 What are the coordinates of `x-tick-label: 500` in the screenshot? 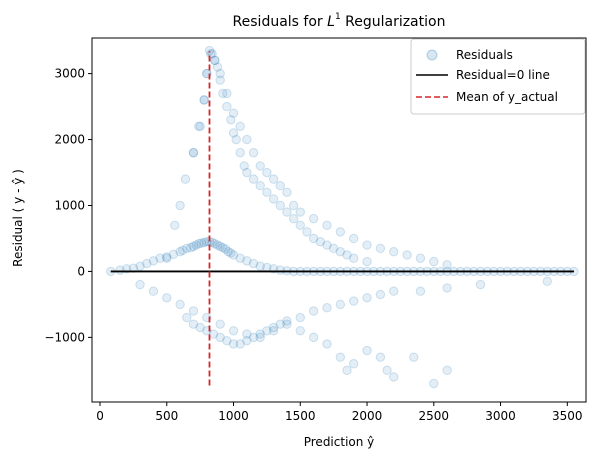 It's located at (166, 416).